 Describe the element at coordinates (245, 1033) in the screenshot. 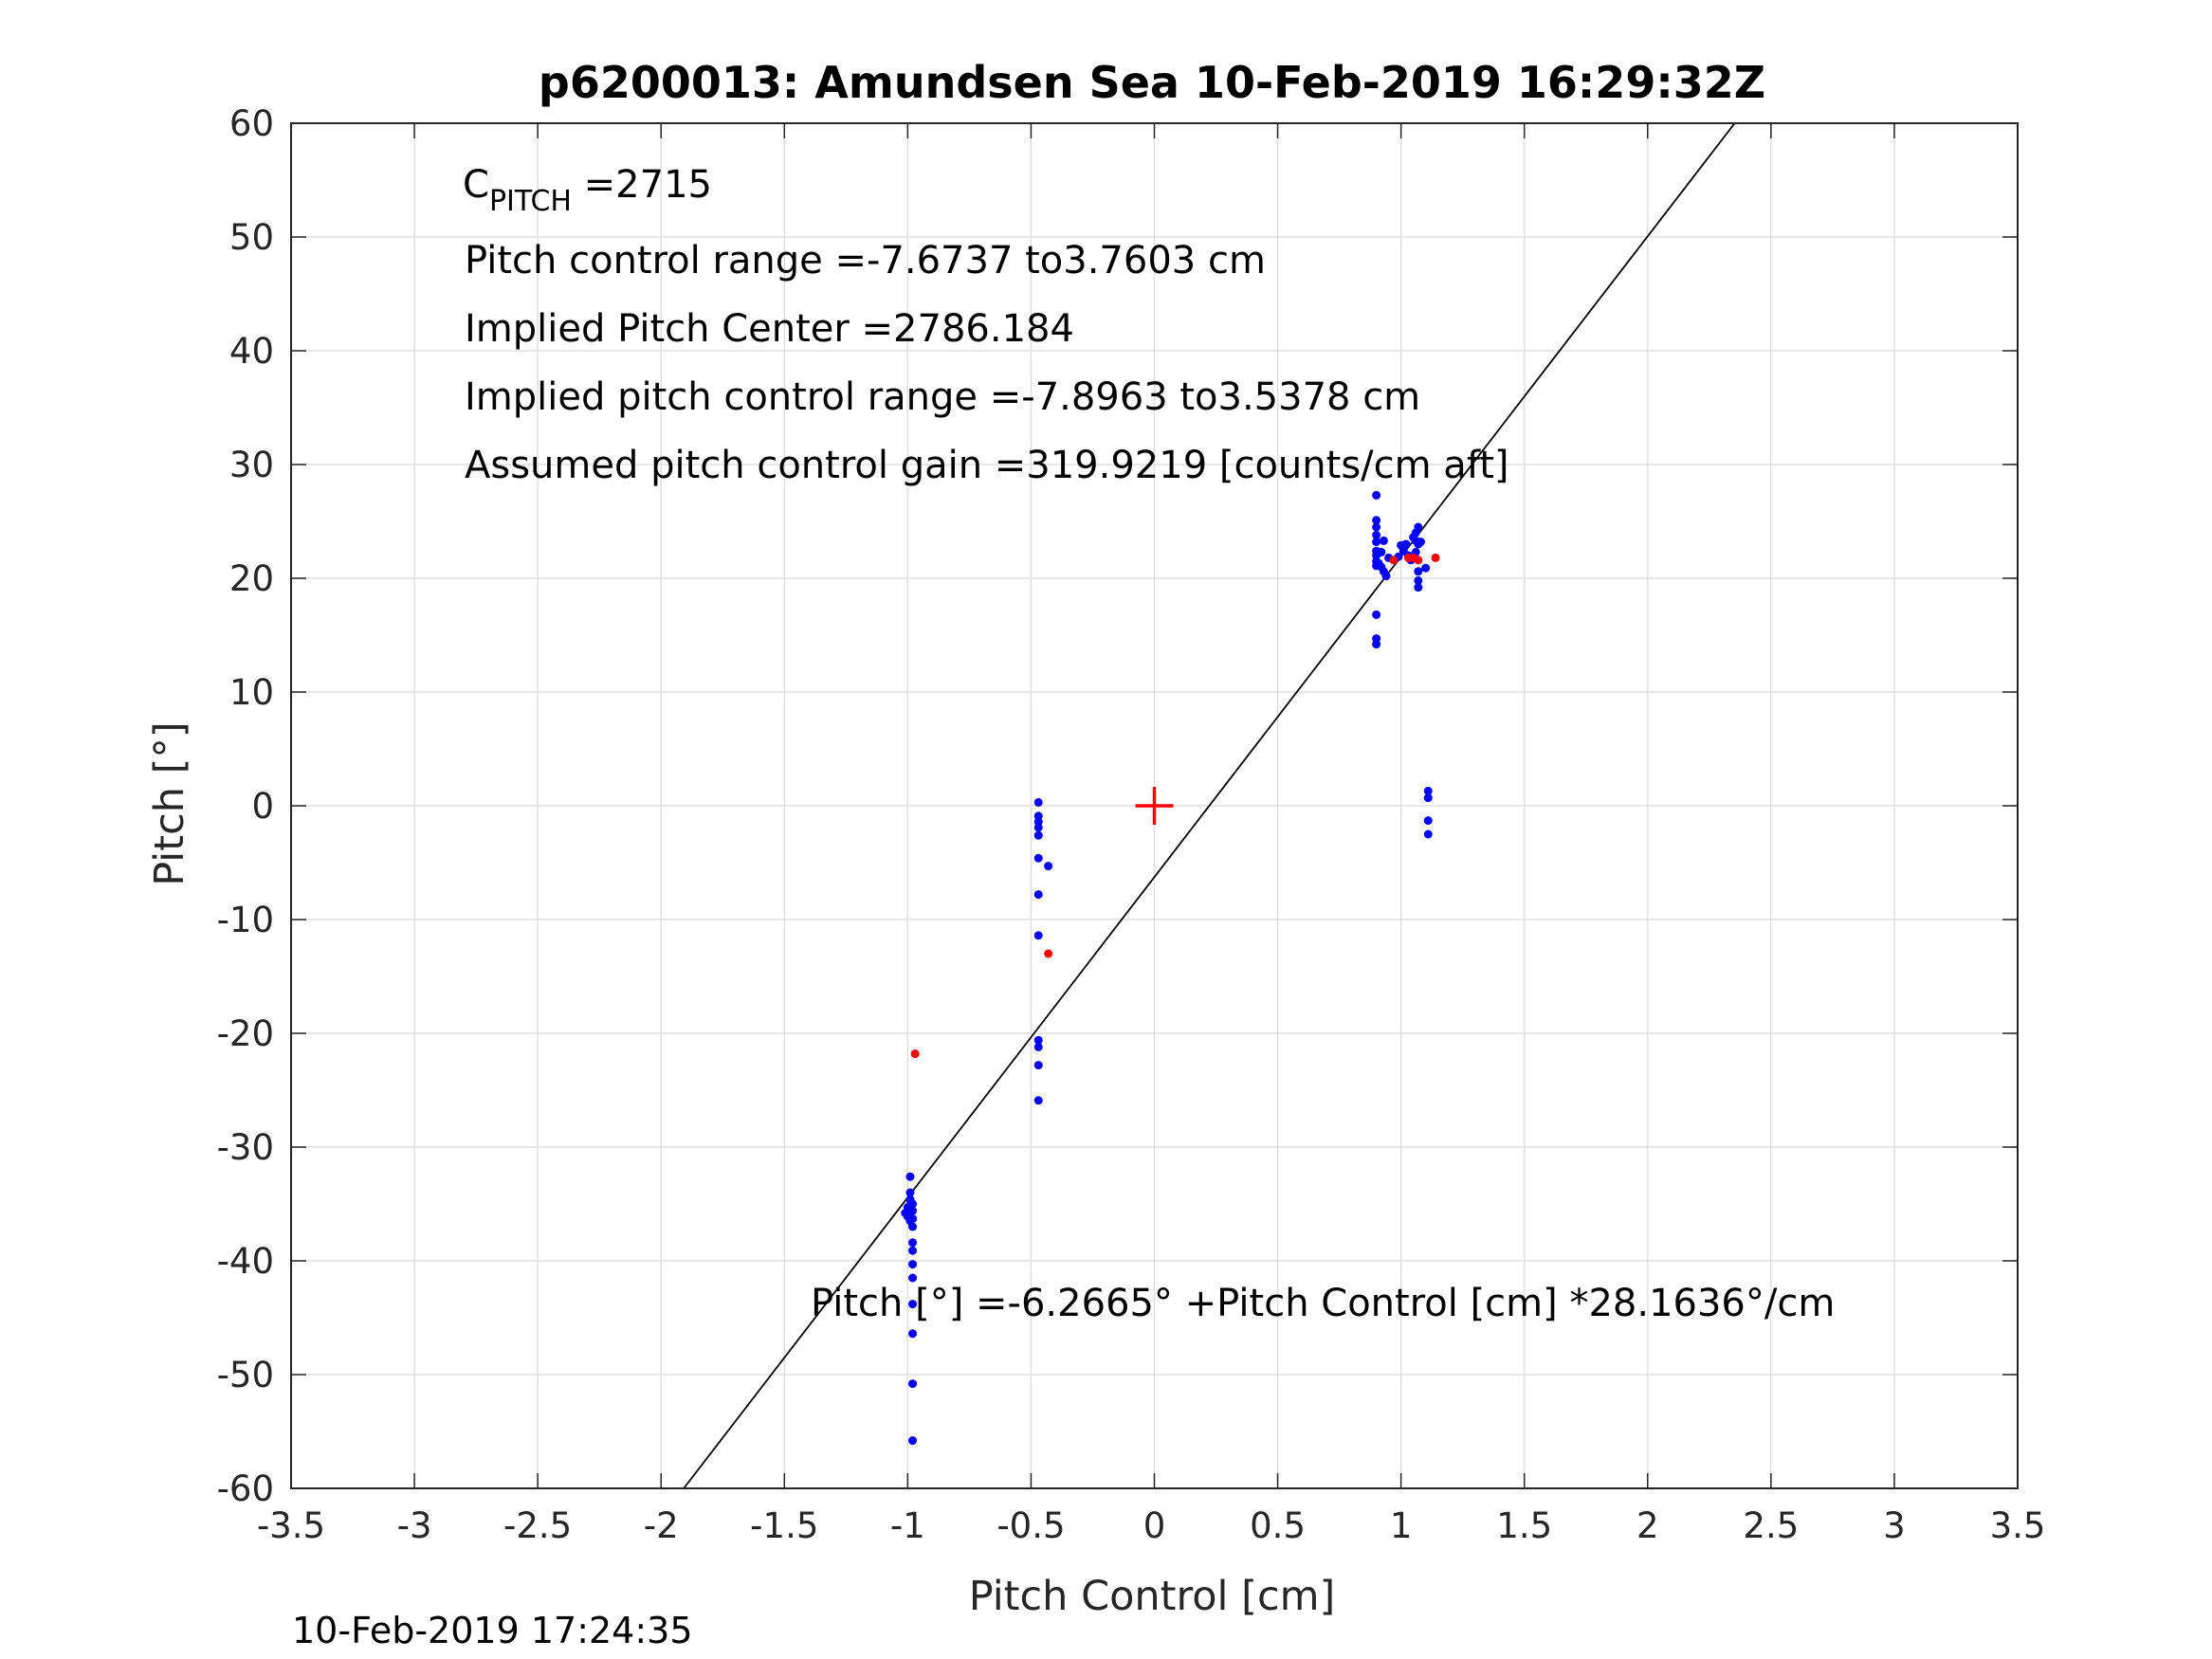

I see `y-tick-label: -20` at that location.